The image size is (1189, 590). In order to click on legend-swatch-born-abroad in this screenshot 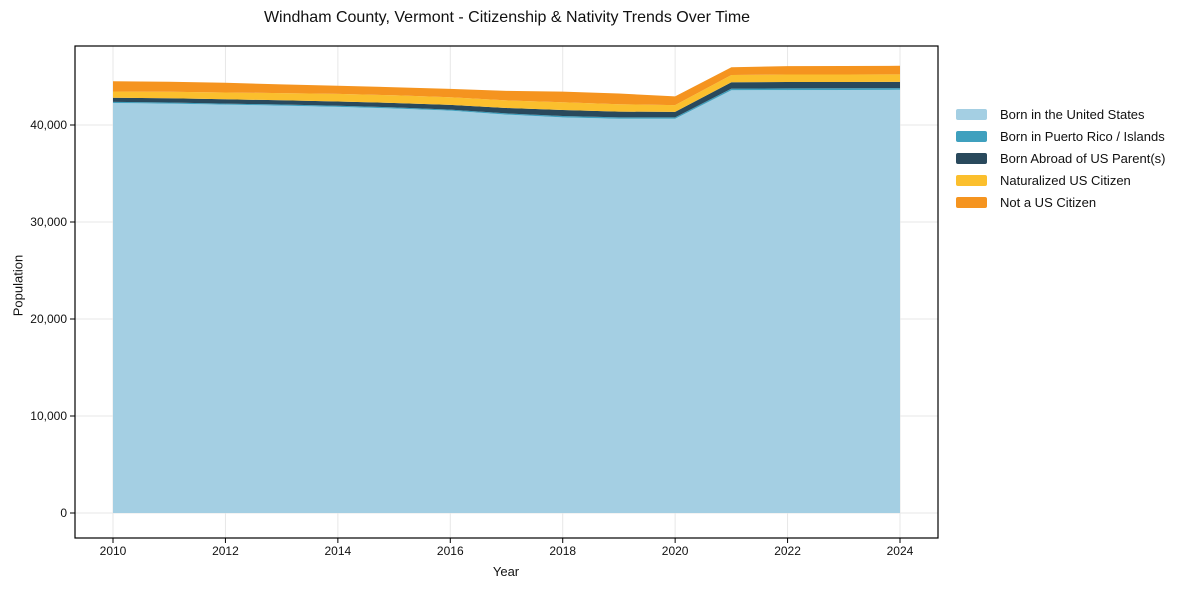, I will do `click(971, 158)`.